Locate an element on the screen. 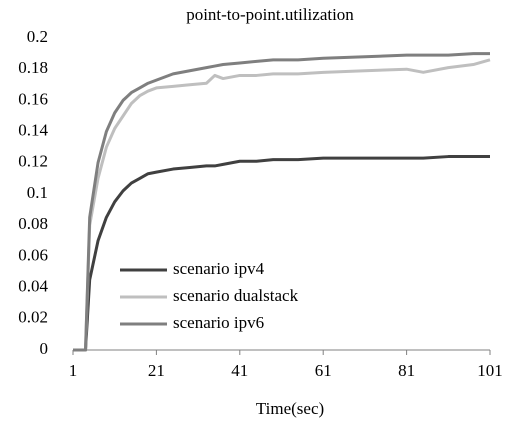  y-tick-label: 0.18 is located at coordinates (33, 67).